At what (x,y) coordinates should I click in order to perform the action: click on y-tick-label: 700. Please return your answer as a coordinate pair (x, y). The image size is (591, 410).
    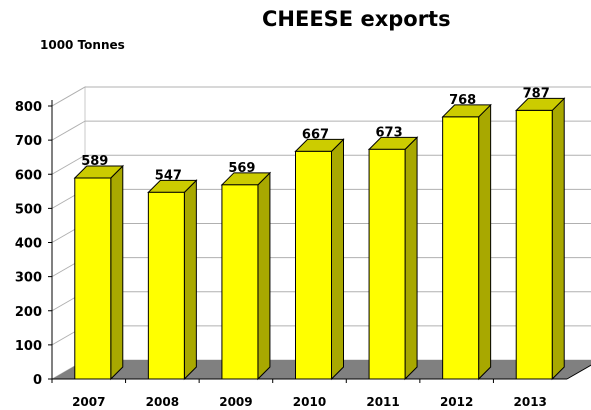
    Looking at the image, I should click on (28, 141).